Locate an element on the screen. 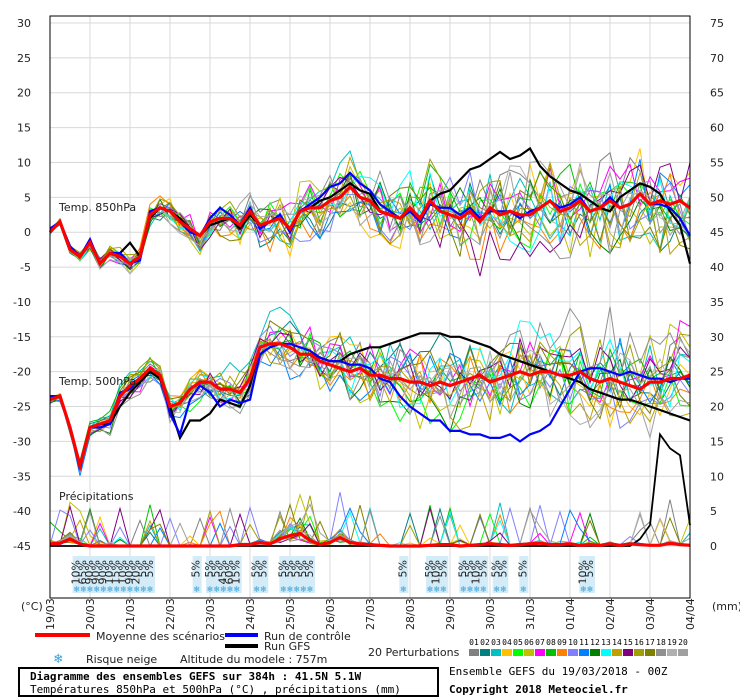  perturbation-number: 06 is located at coordinates (529, 642).